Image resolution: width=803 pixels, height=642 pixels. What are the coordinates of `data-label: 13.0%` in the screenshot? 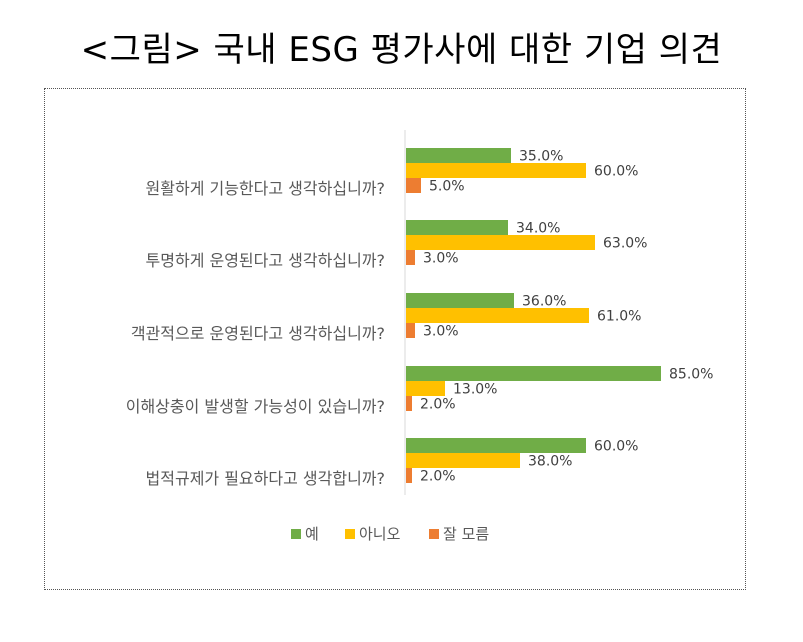 It's located at (475, 390).